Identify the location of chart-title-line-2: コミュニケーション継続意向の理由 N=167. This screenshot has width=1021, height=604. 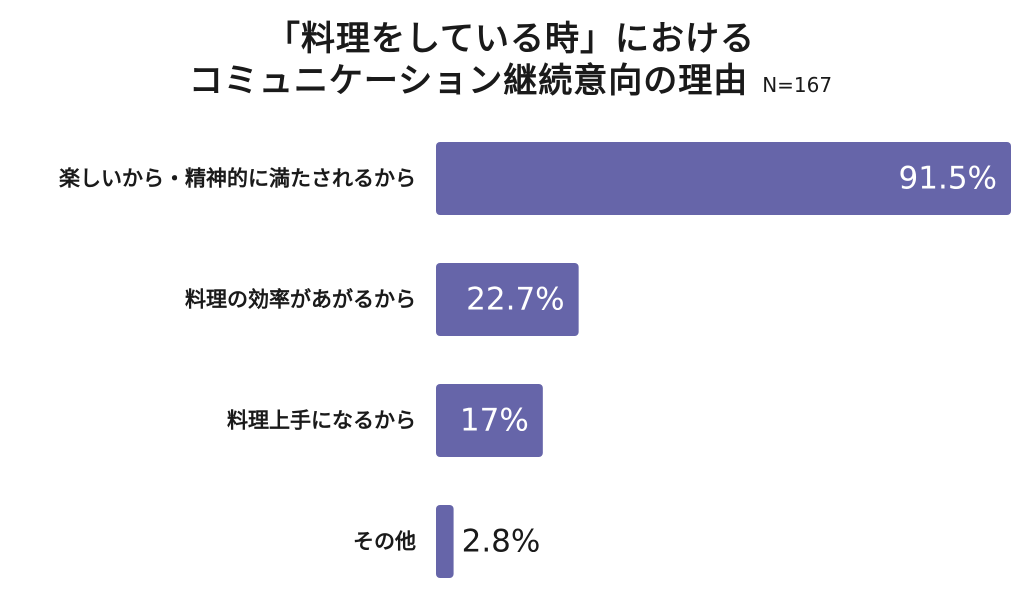
(510, 83).